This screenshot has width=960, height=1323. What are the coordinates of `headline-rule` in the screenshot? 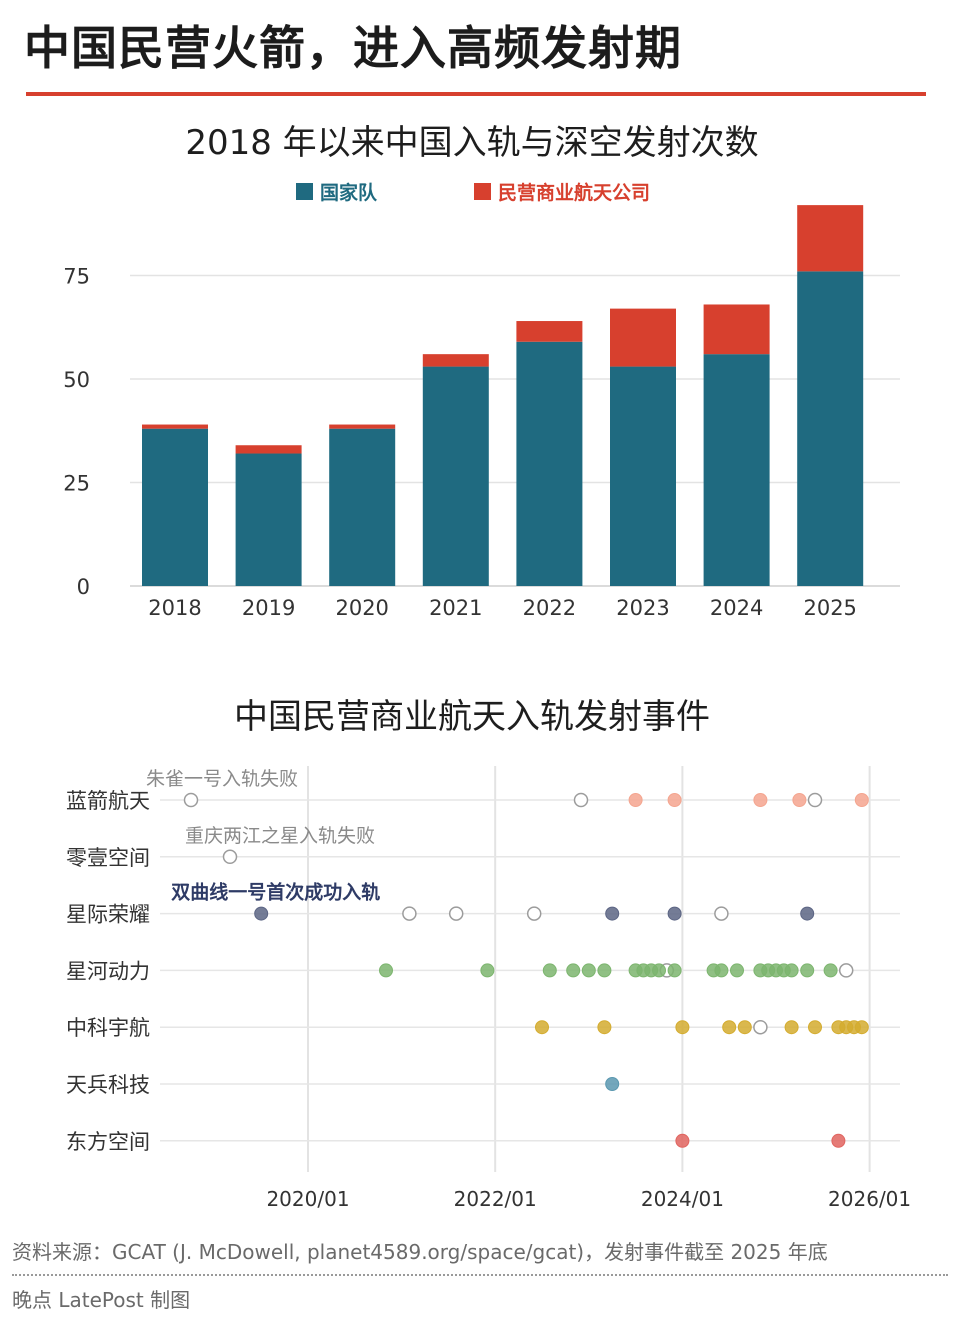 It's located at (476, 94).